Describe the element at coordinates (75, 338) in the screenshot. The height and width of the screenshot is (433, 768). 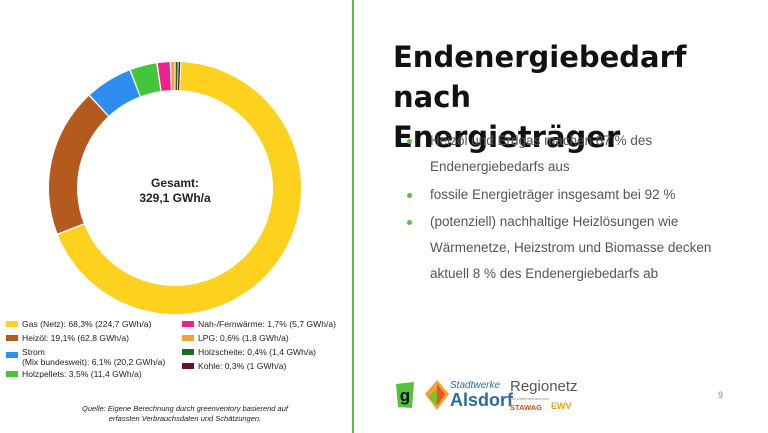
I see `legend-label: Heizöl: 19,1% (62,8 GWh/a)` at that location.